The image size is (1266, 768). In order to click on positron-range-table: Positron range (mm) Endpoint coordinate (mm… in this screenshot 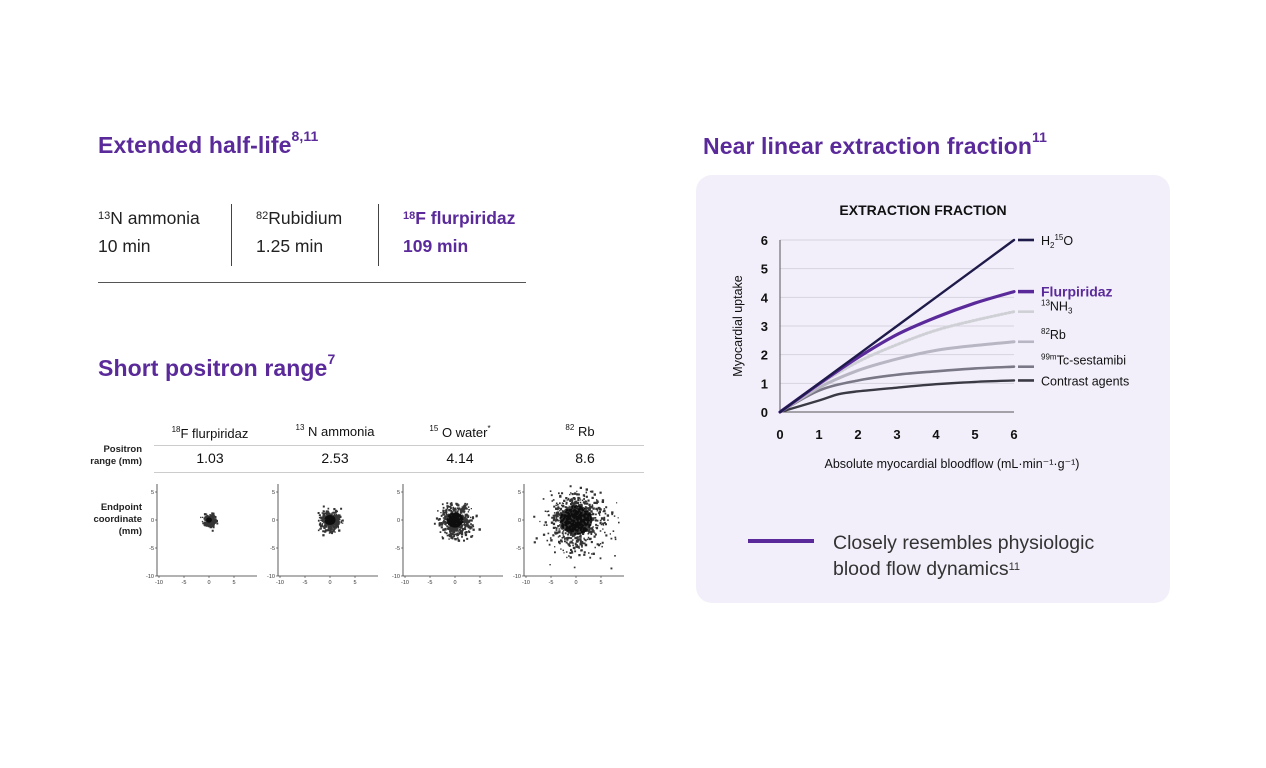, I will do `click(365, 508)`.